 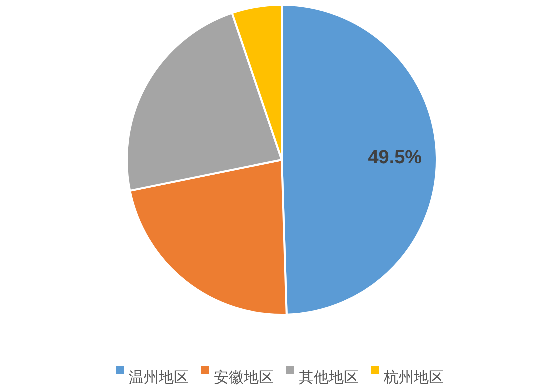 I want to click on legend-label: 其他地区, so click(x=329, y=378).